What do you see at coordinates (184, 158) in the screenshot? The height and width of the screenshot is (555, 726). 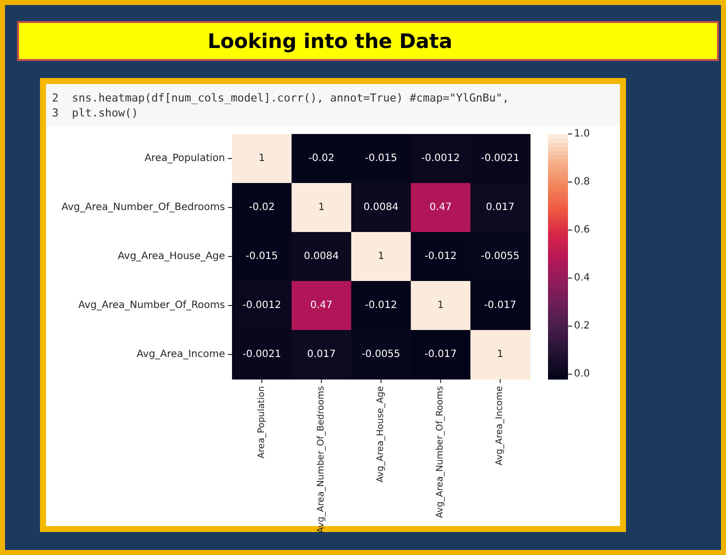 I see `y-tick-label: Area_Population` at bounding box center [184, 158].